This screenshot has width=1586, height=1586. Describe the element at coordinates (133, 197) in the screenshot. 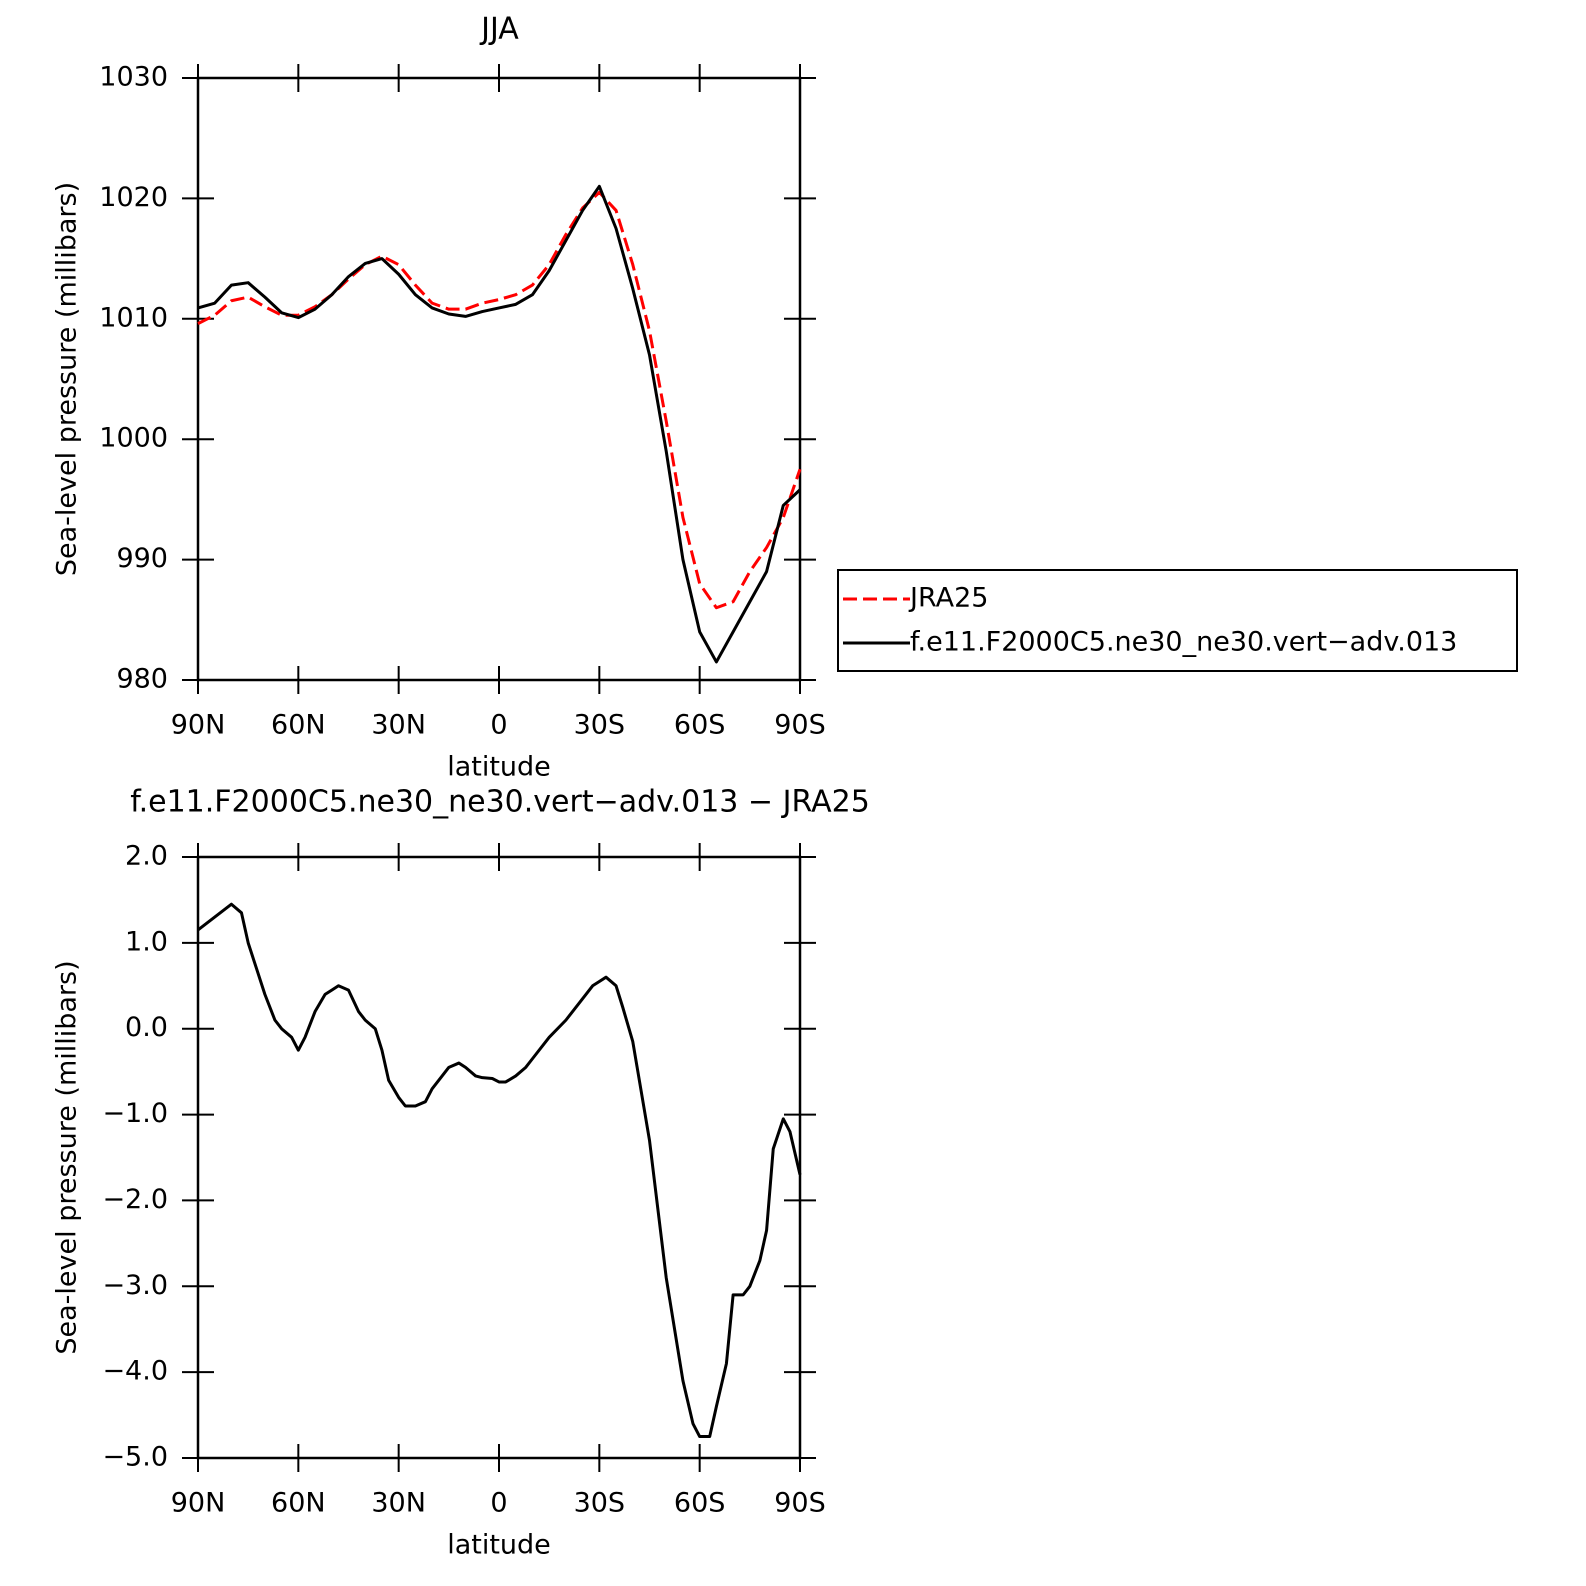

I see `y-tick-label: 1020` at that location.